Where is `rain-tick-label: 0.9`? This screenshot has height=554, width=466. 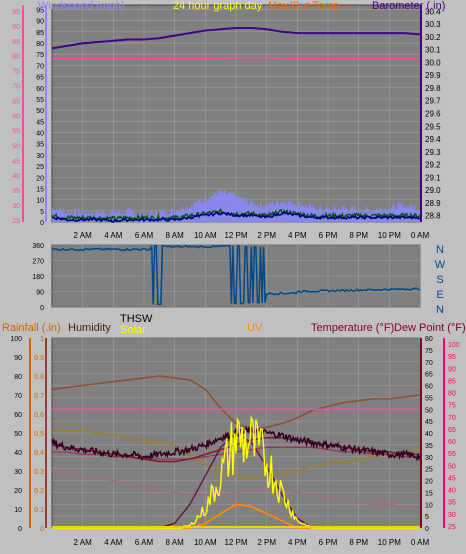
rain-tick-label: 0.9 is located at coordinates (39, 358).